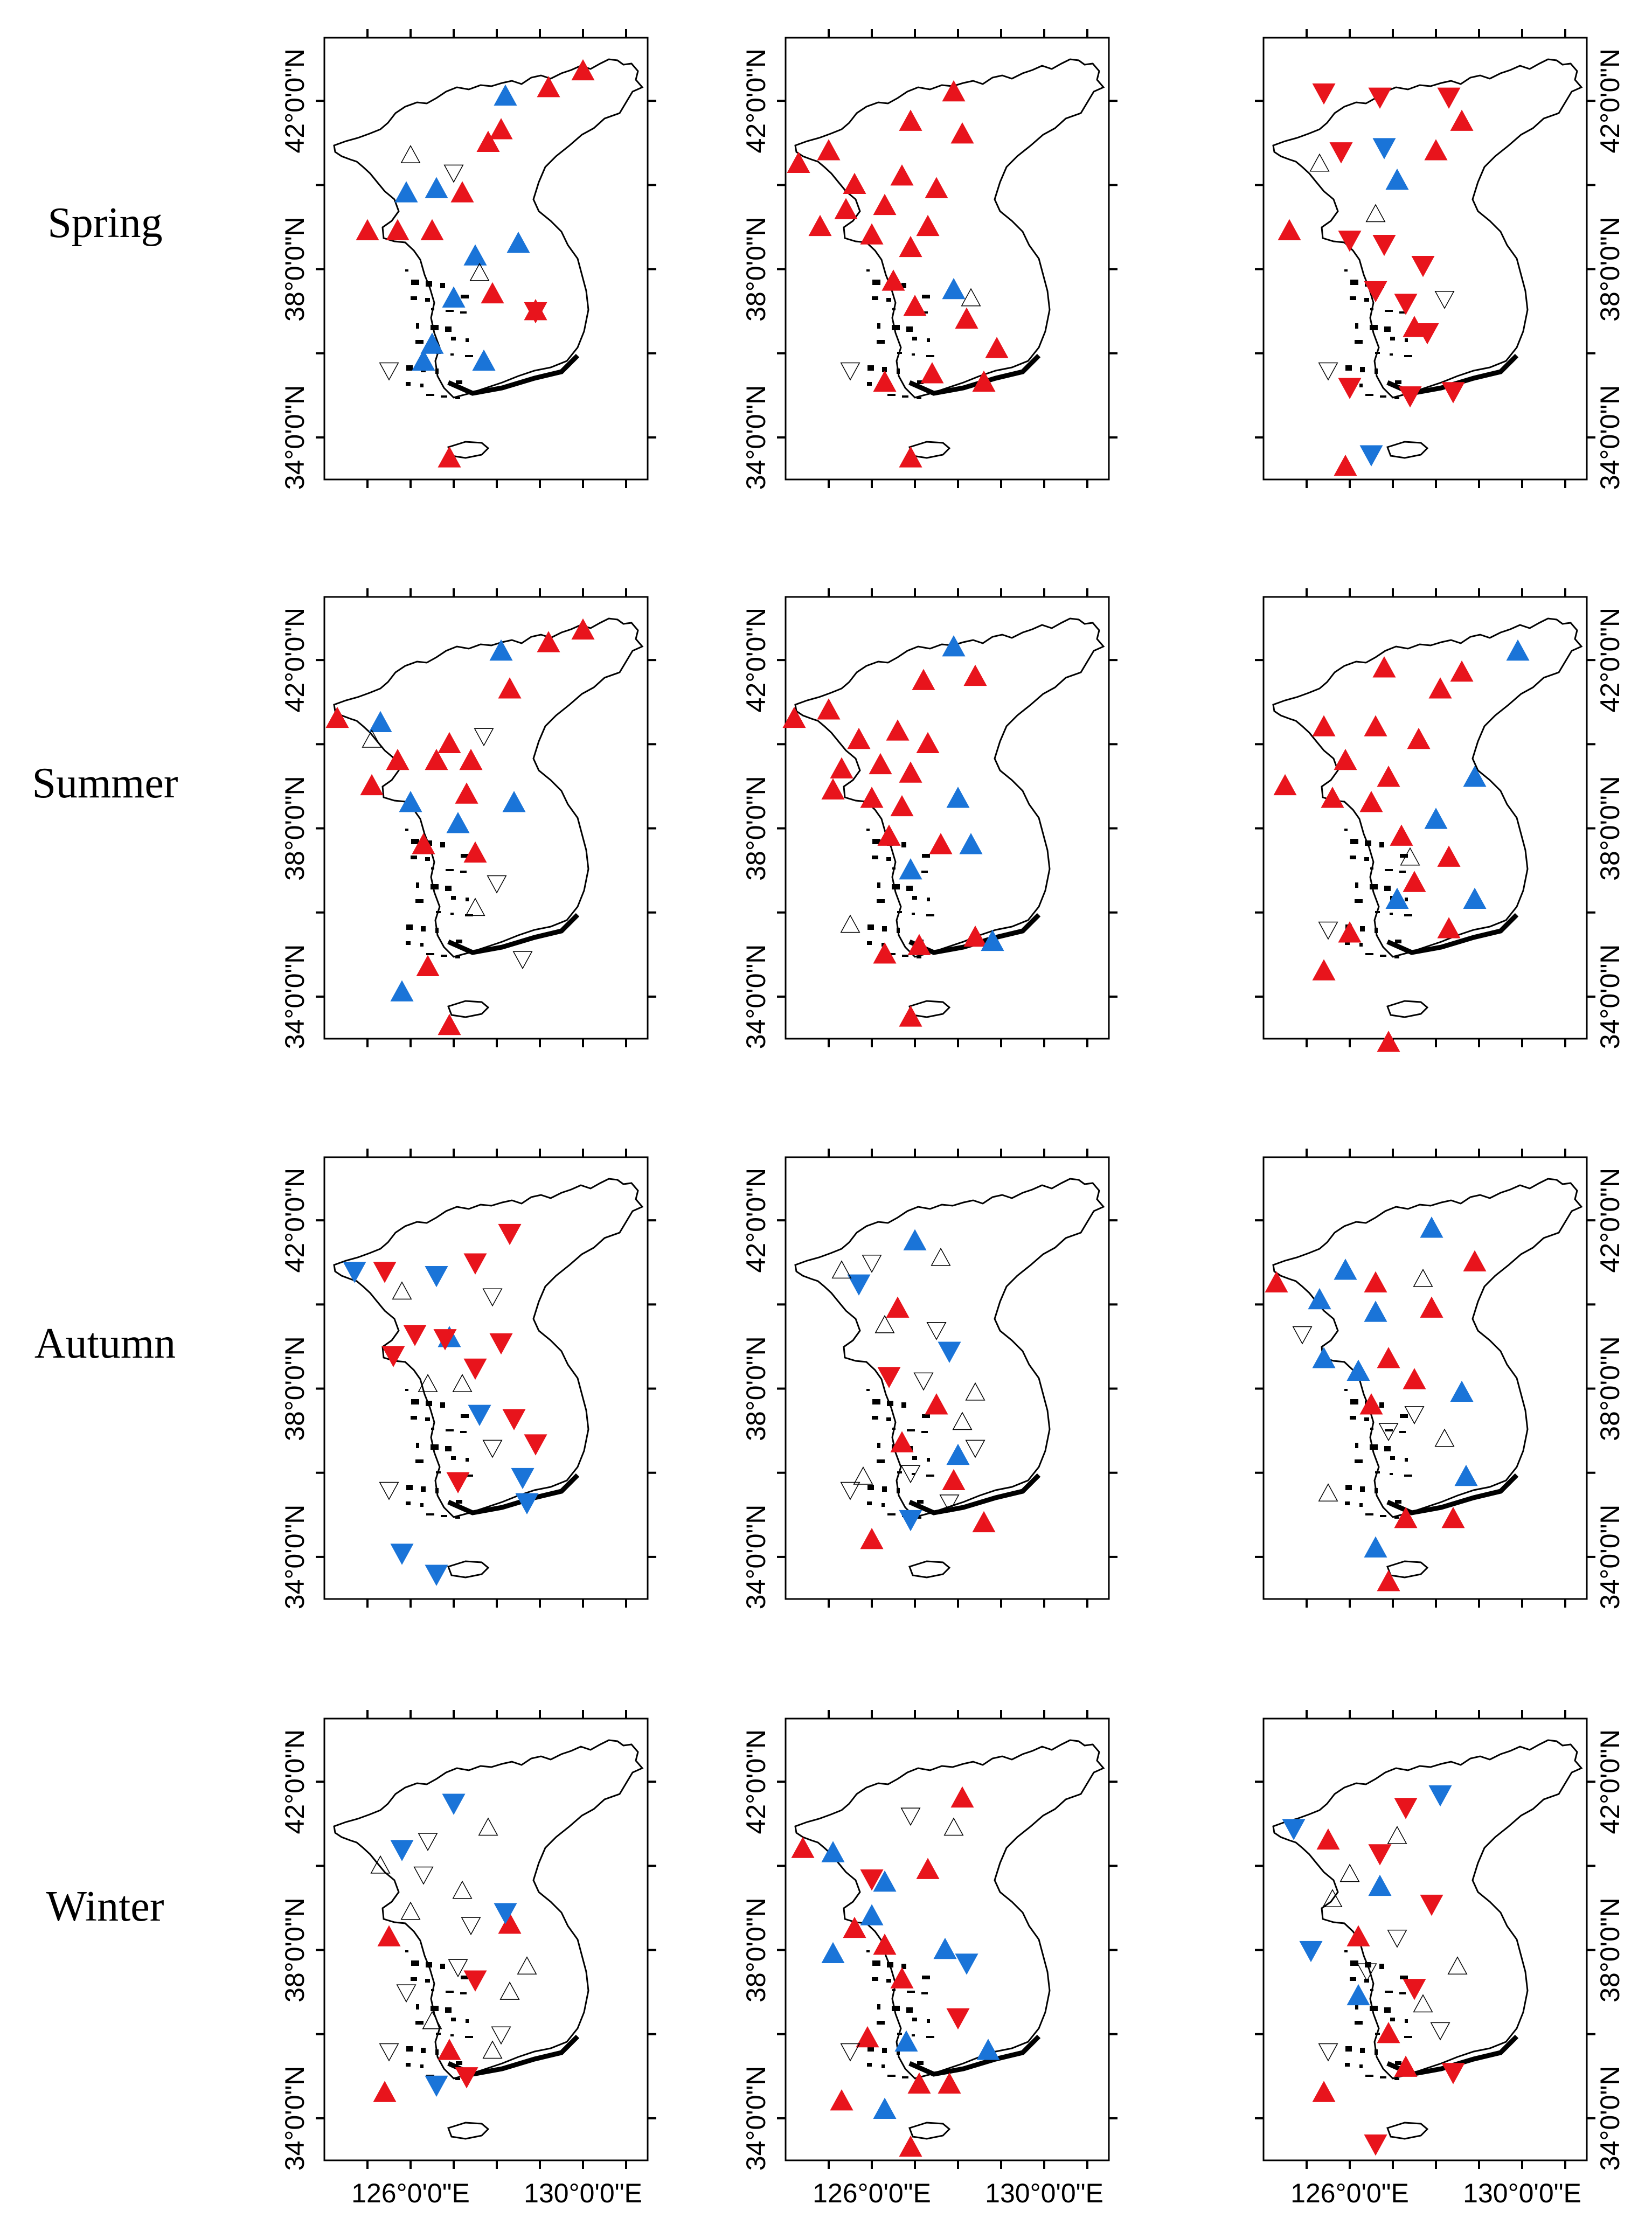 The height and width of the screenshot is (2225, 1652). Describe the element at coordinates (295, 101) in the screenshot. I see `lat-label: 42°0'0"N` at that location.